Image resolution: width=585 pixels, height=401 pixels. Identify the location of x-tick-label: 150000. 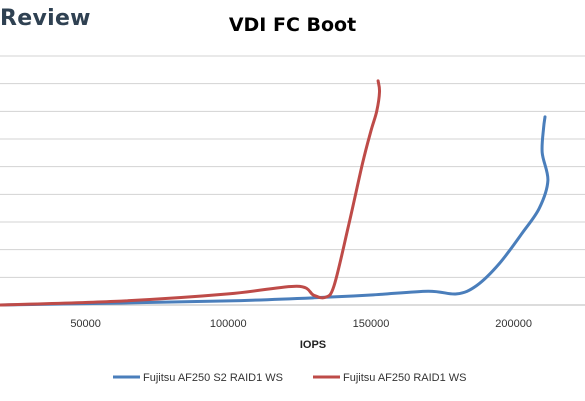
(371, 324).